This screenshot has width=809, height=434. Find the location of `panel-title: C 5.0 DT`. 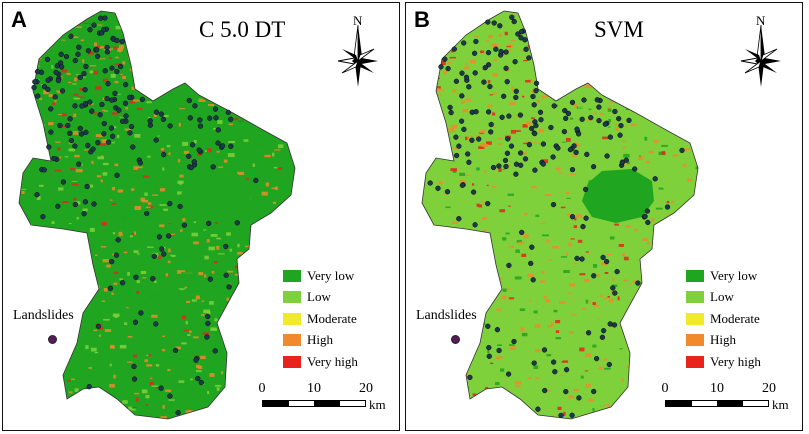

panel-title: C 5.0 DT is located at coordinates (242, 29).